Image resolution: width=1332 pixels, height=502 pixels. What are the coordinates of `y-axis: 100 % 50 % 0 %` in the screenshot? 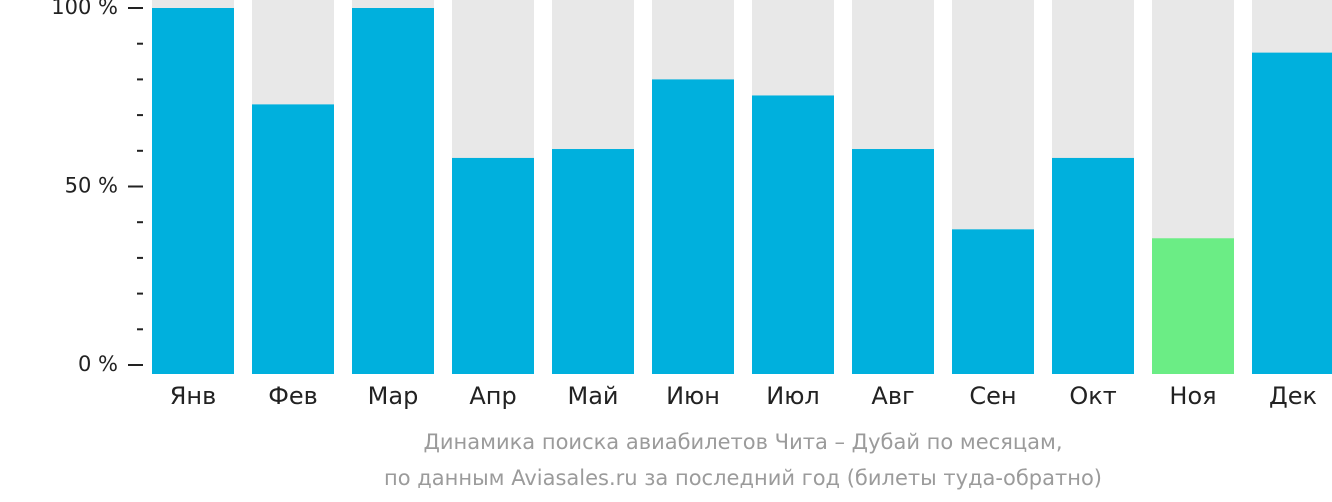 It's located at (97, 188).